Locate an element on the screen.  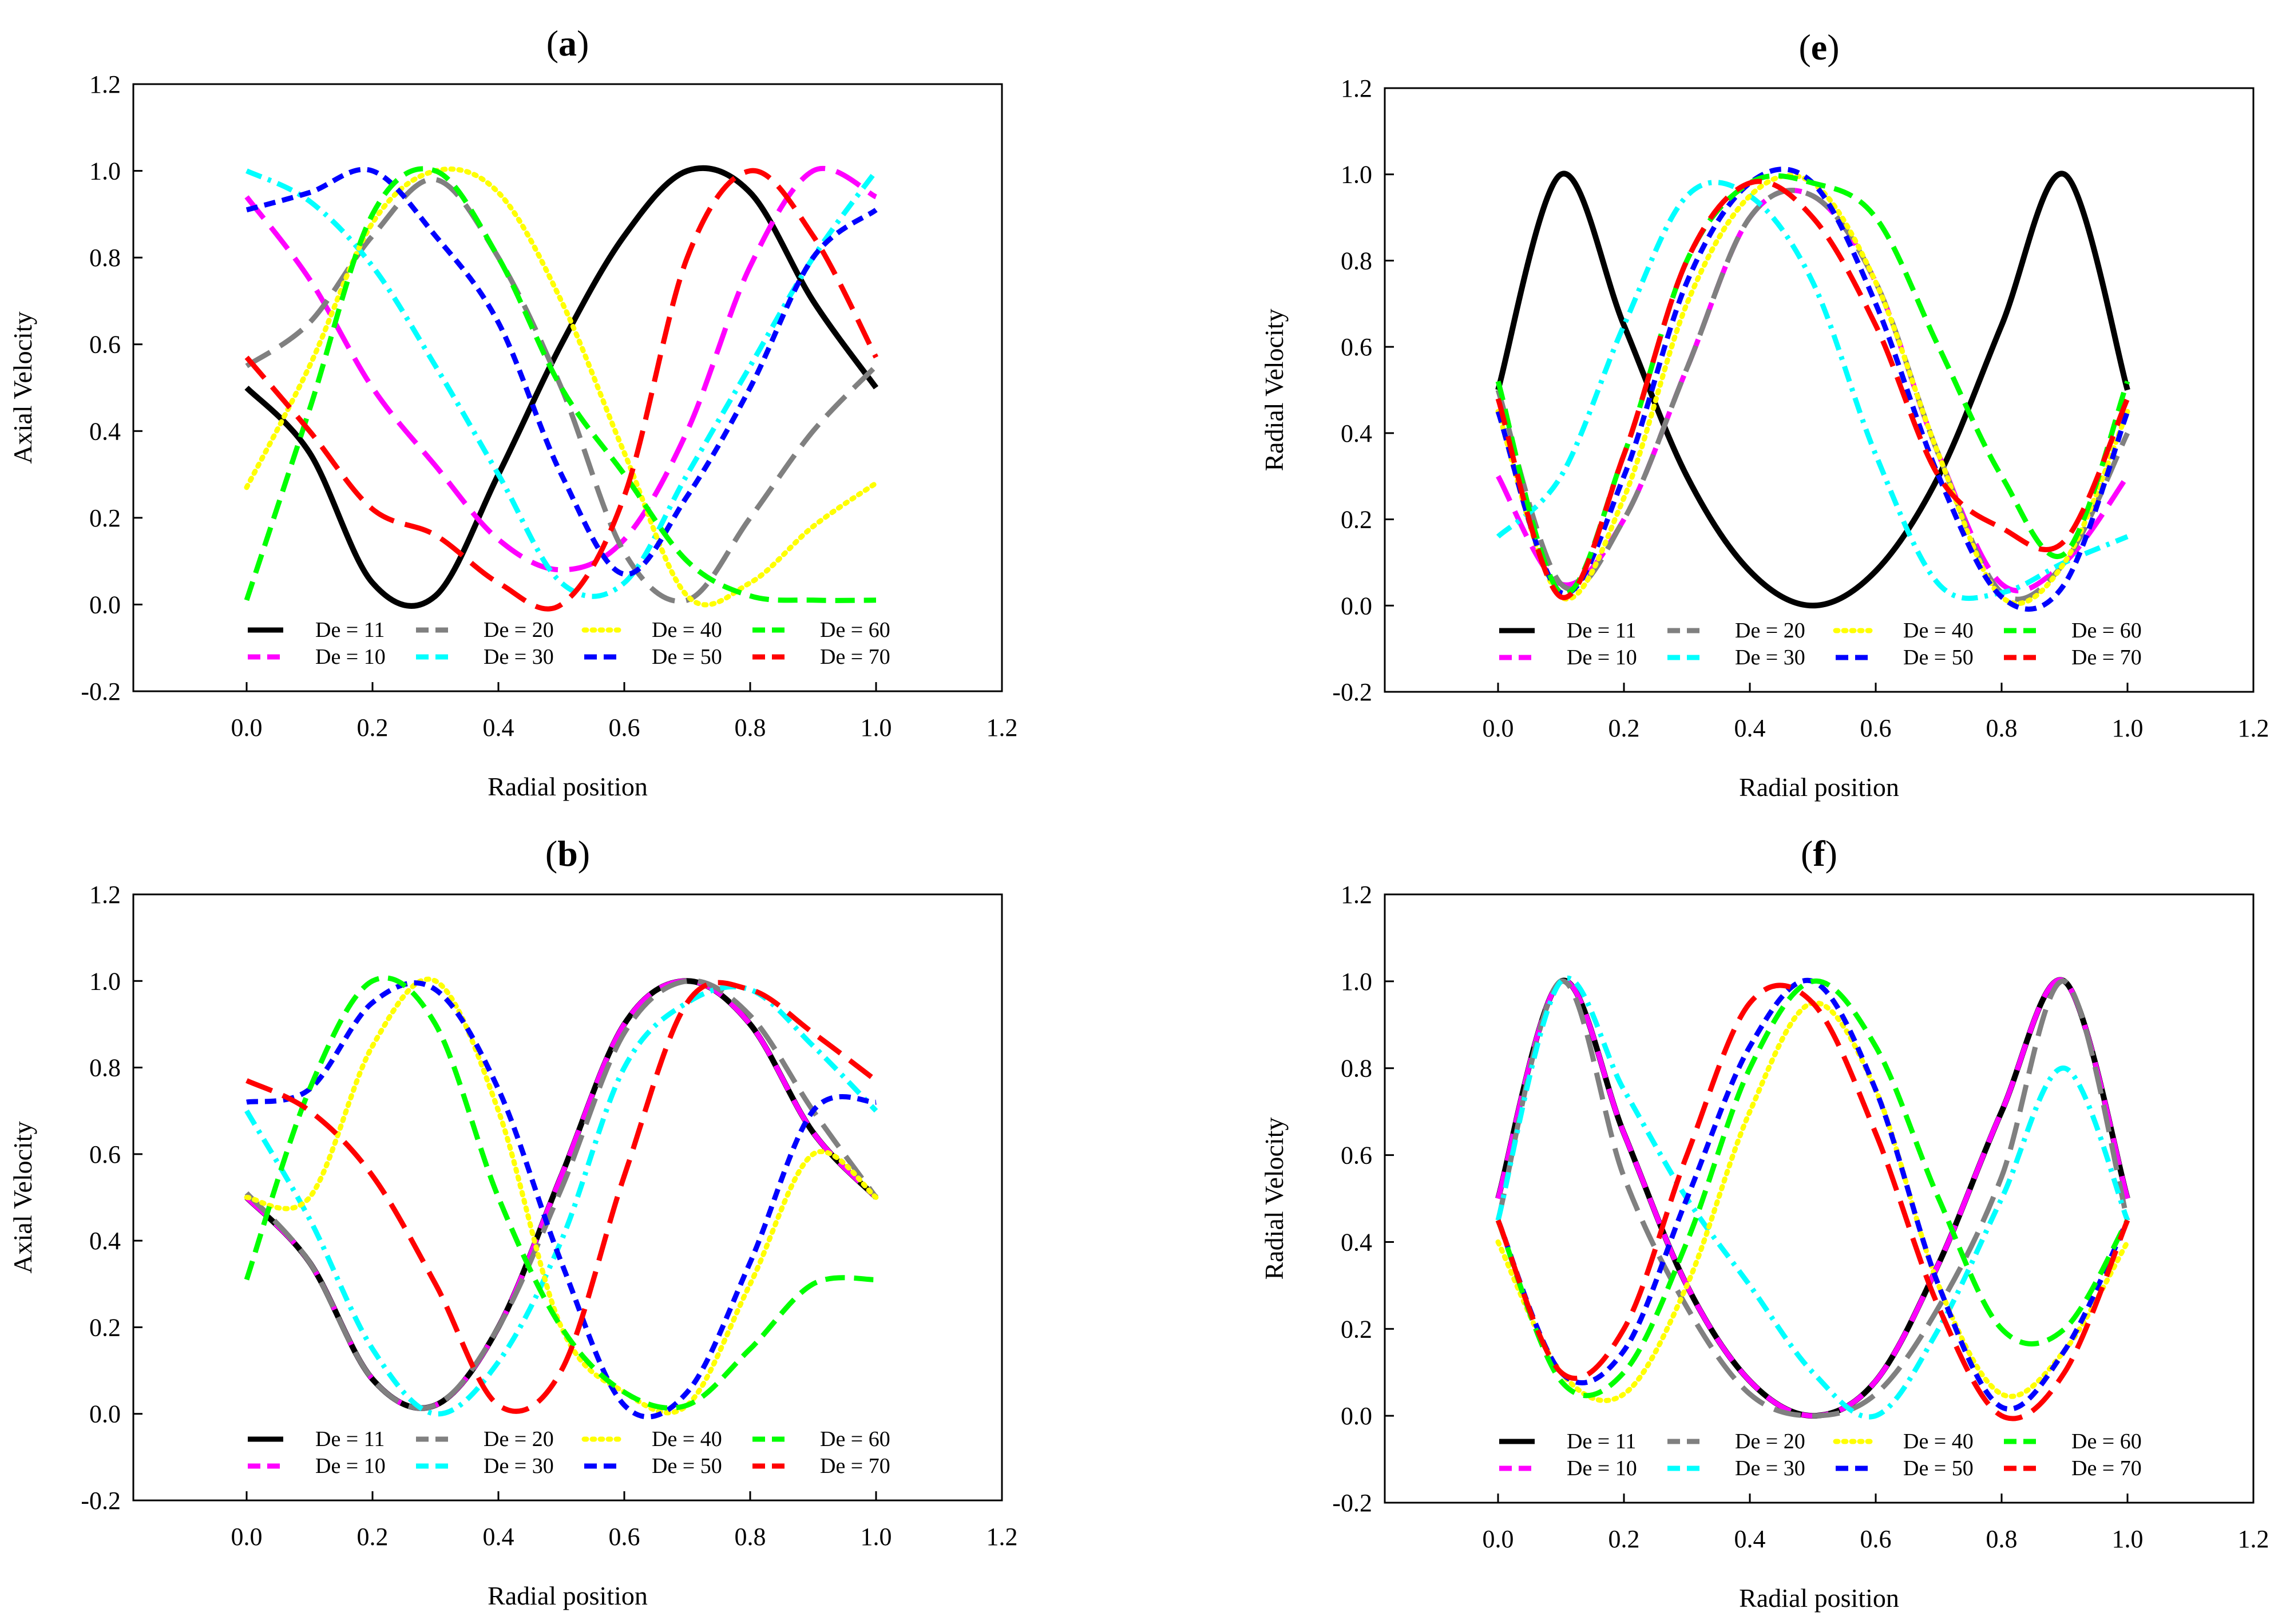
series-line-de40 is located at coordinates (562, 1196).